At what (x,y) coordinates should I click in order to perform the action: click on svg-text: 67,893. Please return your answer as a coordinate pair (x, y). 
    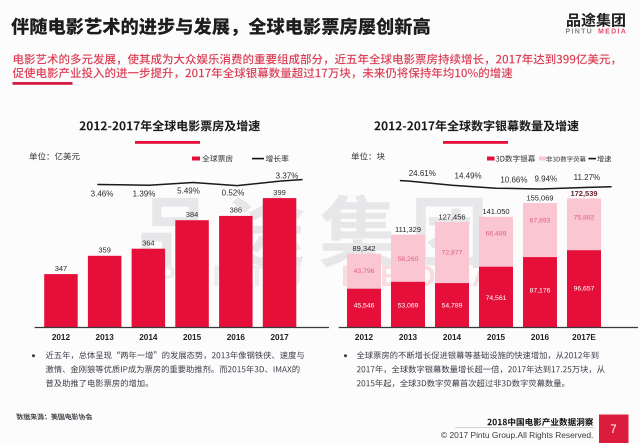
    Looking at the image, I should click on (540, 221).